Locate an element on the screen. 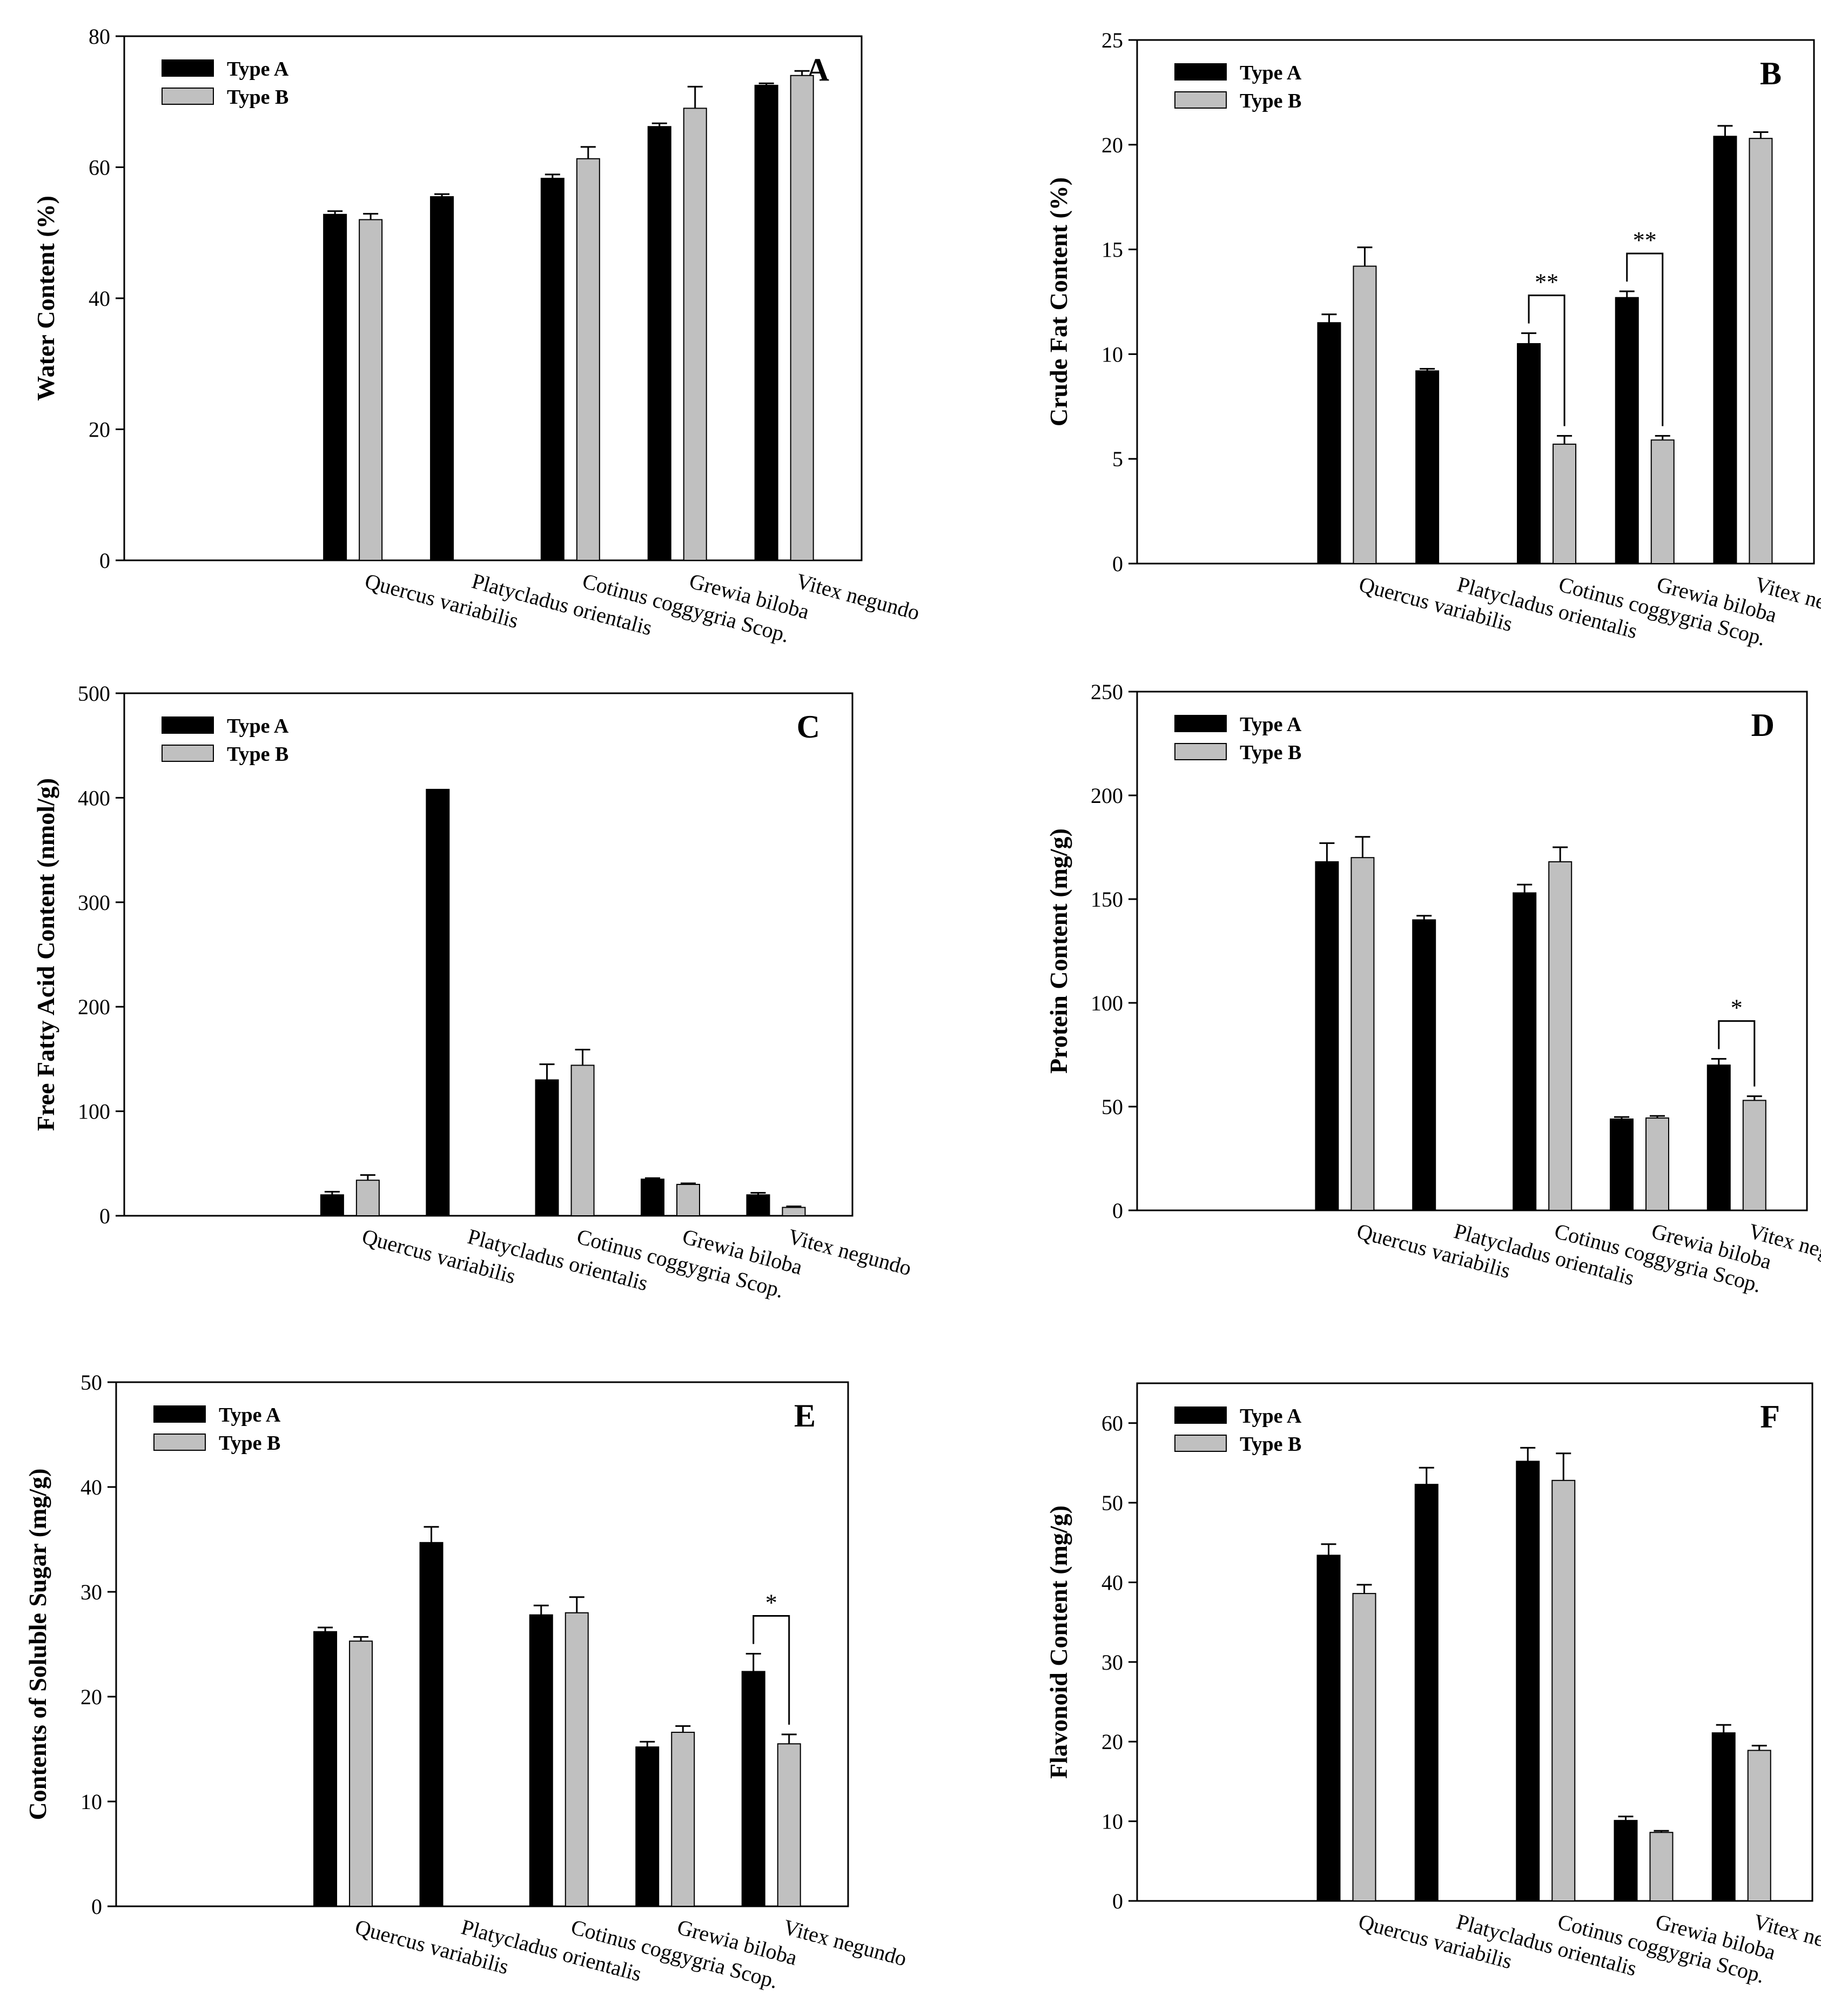  panel-label: C is located at coordinates (808, 727).